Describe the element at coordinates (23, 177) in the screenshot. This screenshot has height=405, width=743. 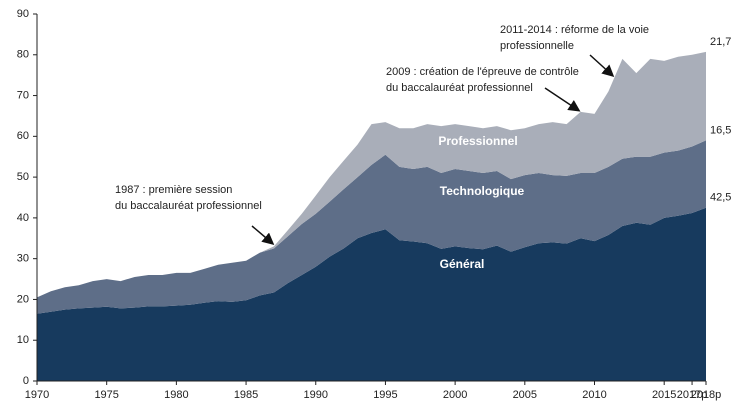
I see `y-tick-label: 50` at that location.